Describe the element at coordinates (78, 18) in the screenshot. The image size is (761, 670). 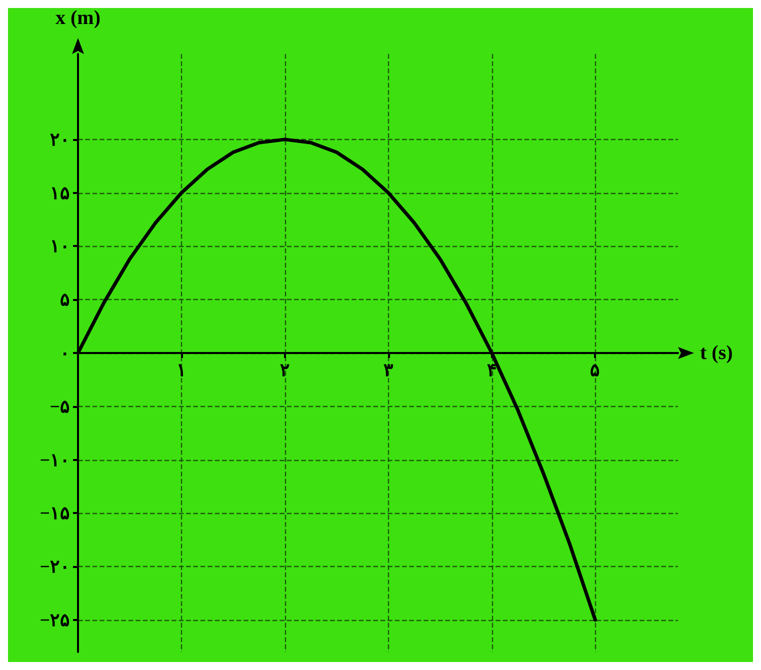
I see `y-axis-title: x (m)` at that location.